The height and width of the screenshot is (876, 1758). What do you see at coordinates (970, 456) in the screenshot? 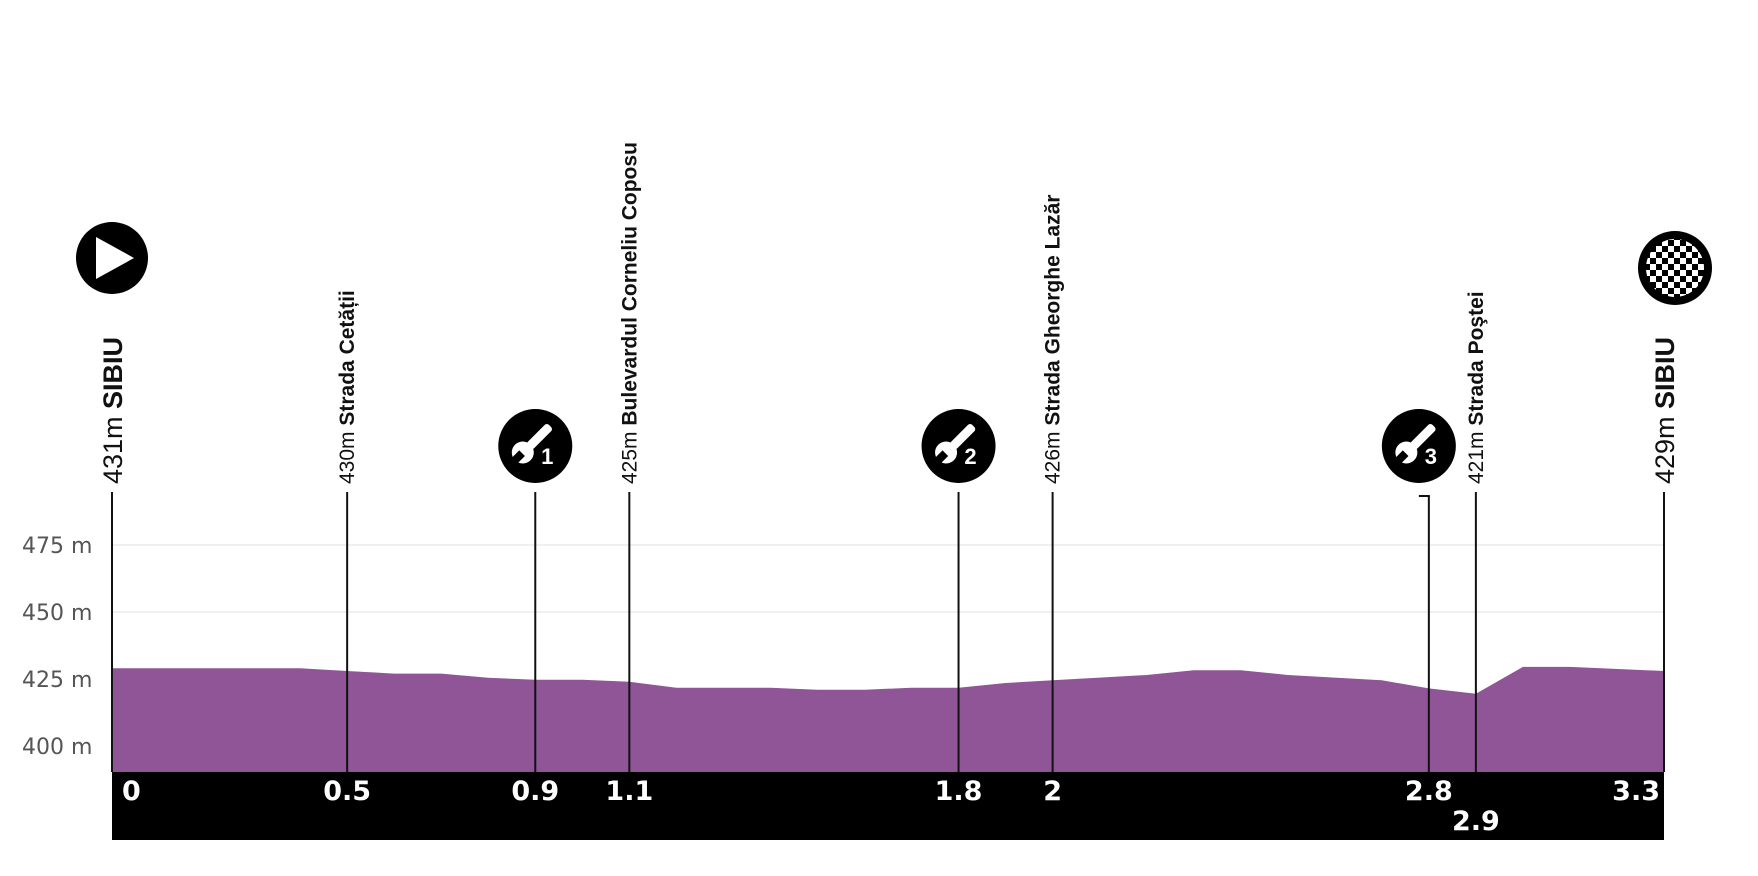
I see `tech-zone-number: 2` at bounding box center [970, 456].